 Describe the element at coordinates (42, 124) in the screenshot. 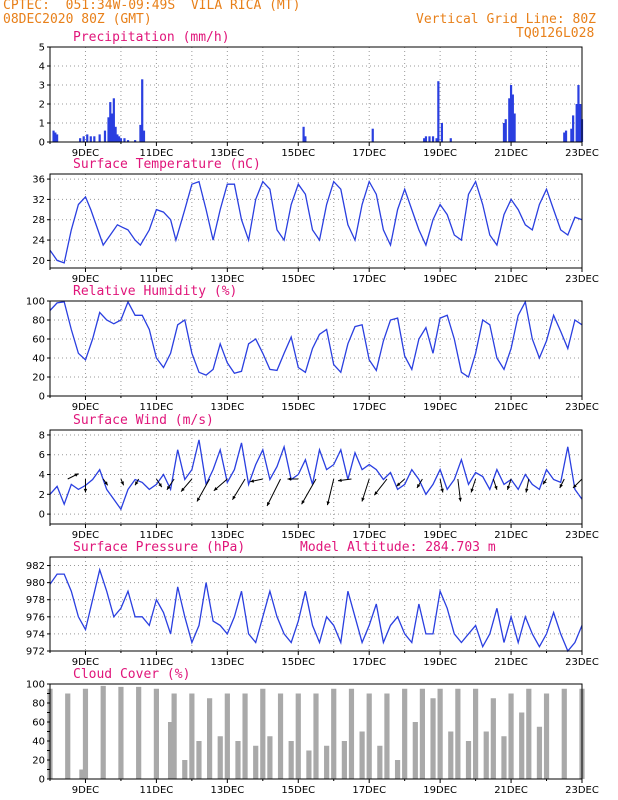

I see `y-tick-label: 1` at that location.